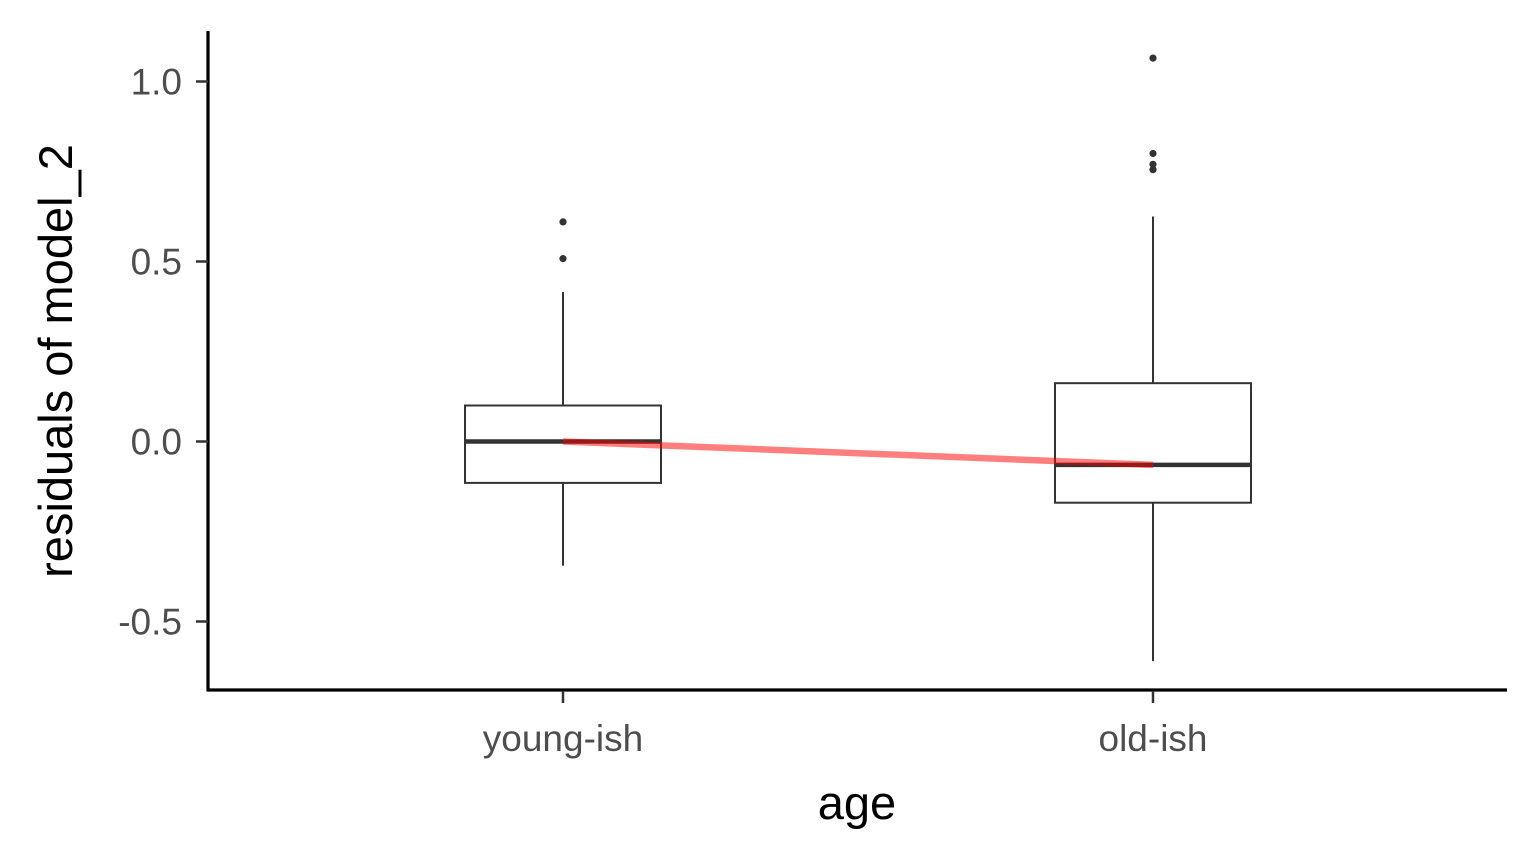 The height and width of the screenshot is (864, 1536). What do you see at coordinates (55, 361) in the screenshot?
I see `y-axis-title: residuals of model_2` at bounding box center [55, 361].